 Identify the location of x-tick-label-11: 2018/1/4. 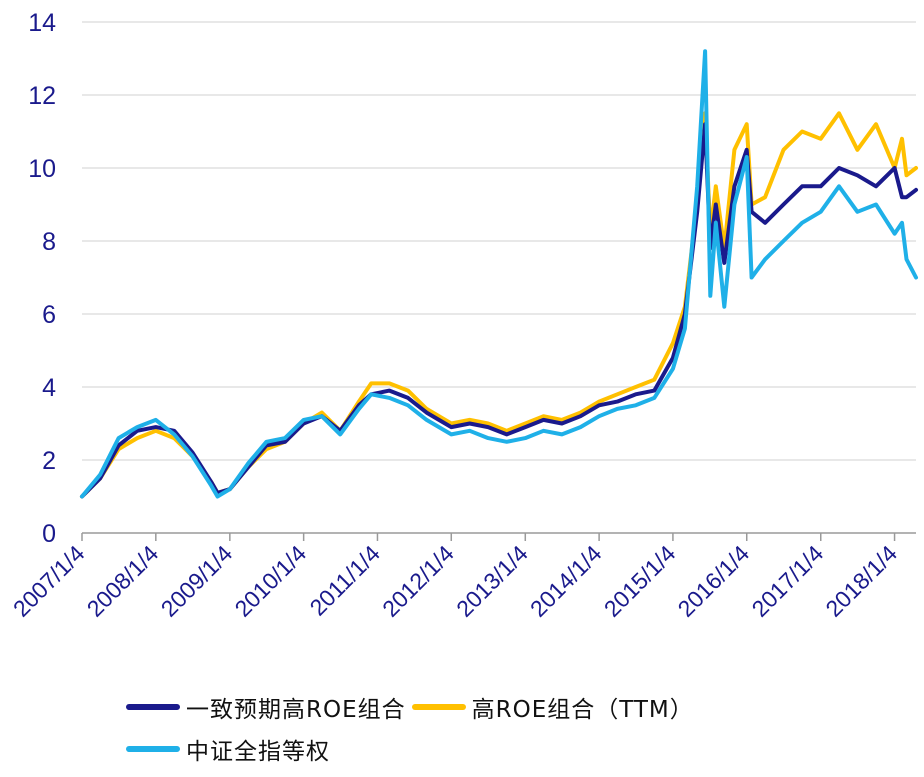
(861, 581).